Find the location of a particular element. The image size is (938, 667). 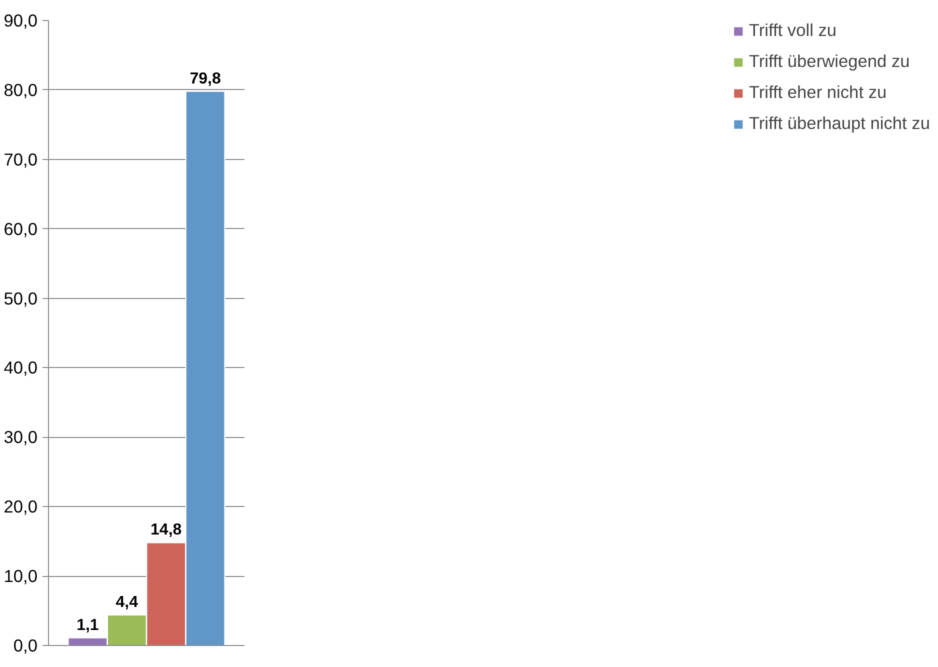

y-tick-label: 40,0 is located at coordinates (21, 368).